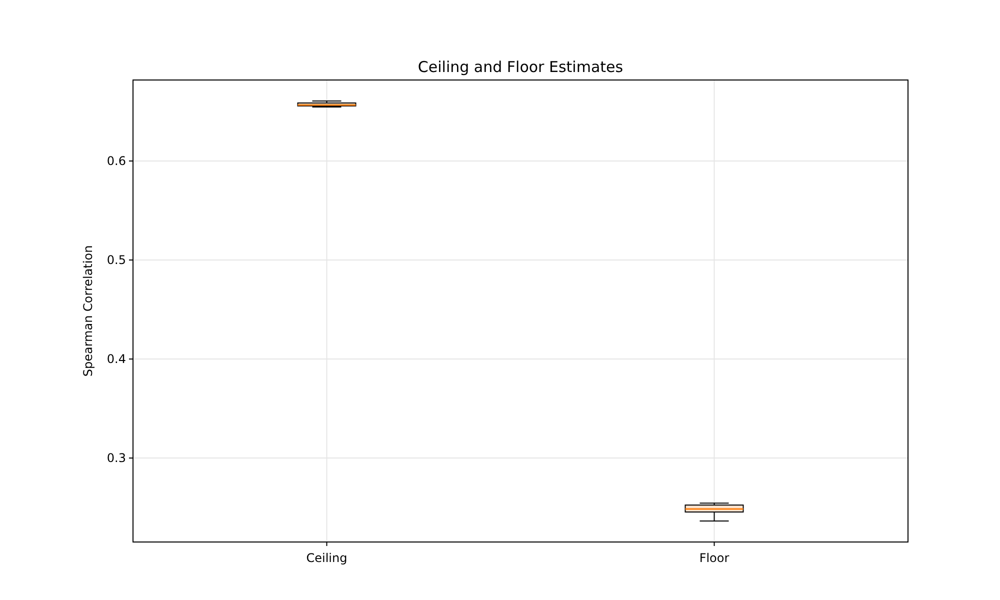  What do you see at coordinates (116, 260) in the screenshot?
I see `y-tick-label: 0.5` at bounding box center [116, 260].